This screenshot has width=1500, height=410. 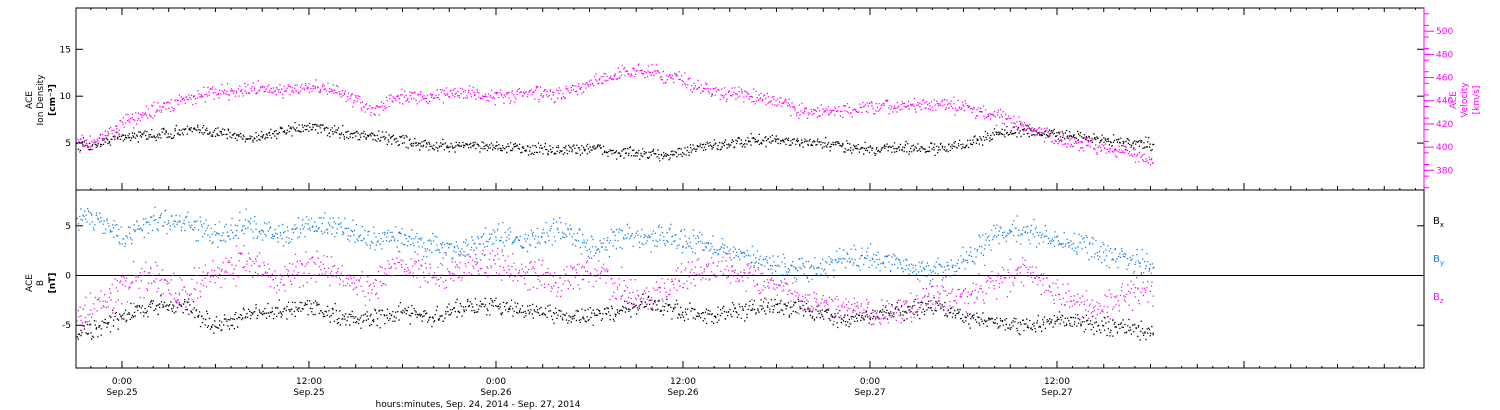 I want to click on density-label-line-2: Ion Density, so click(x=41, y=100).